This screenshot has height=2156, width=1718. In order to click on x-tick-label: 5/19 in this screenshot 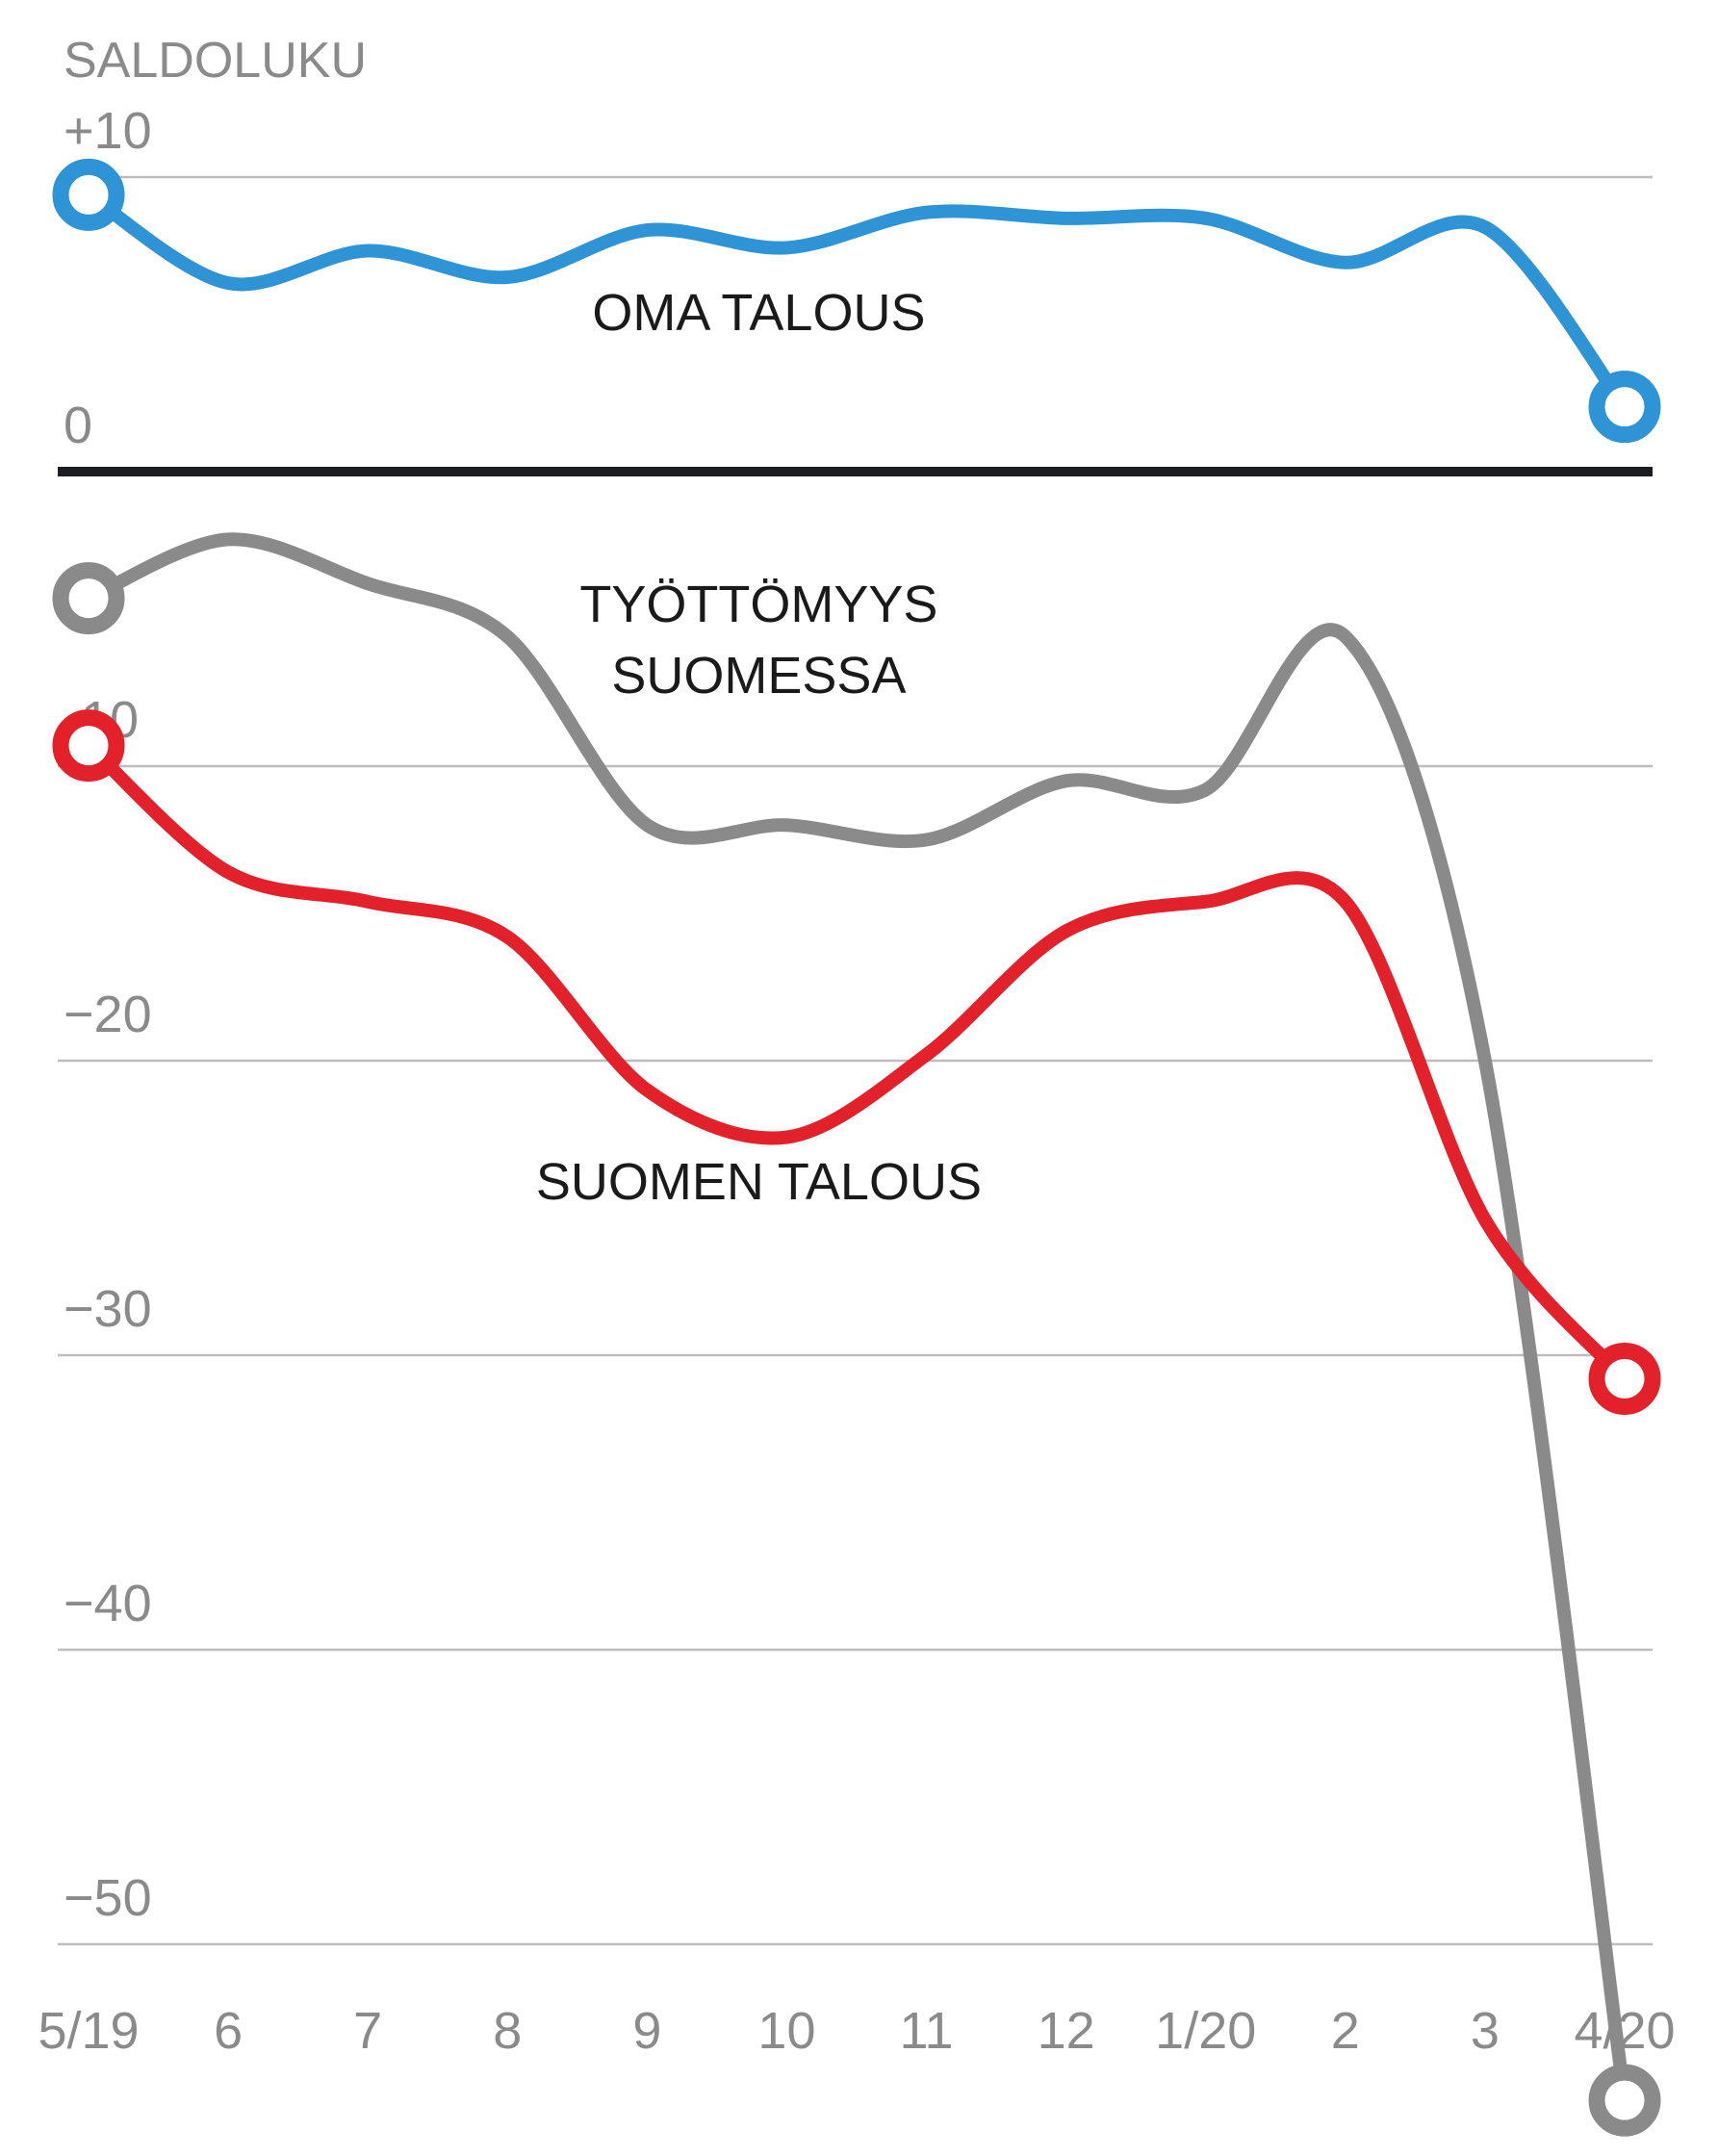, I will do `click(88, 2031)`.